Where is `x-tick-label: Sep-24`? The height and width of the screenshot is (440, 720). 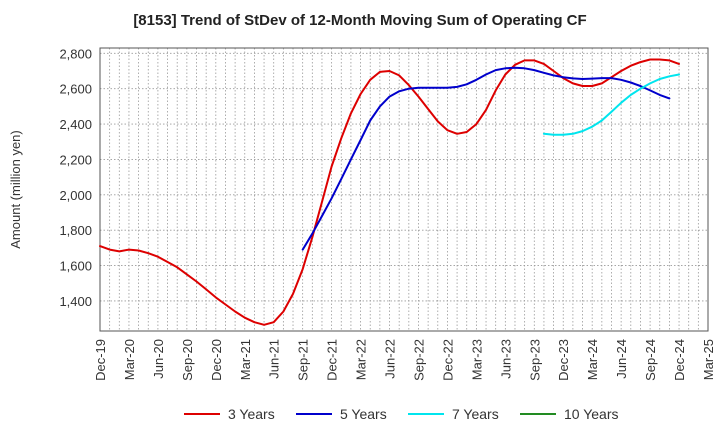 x-tick-label: Sep-24 is located at coordinates (650, 360).